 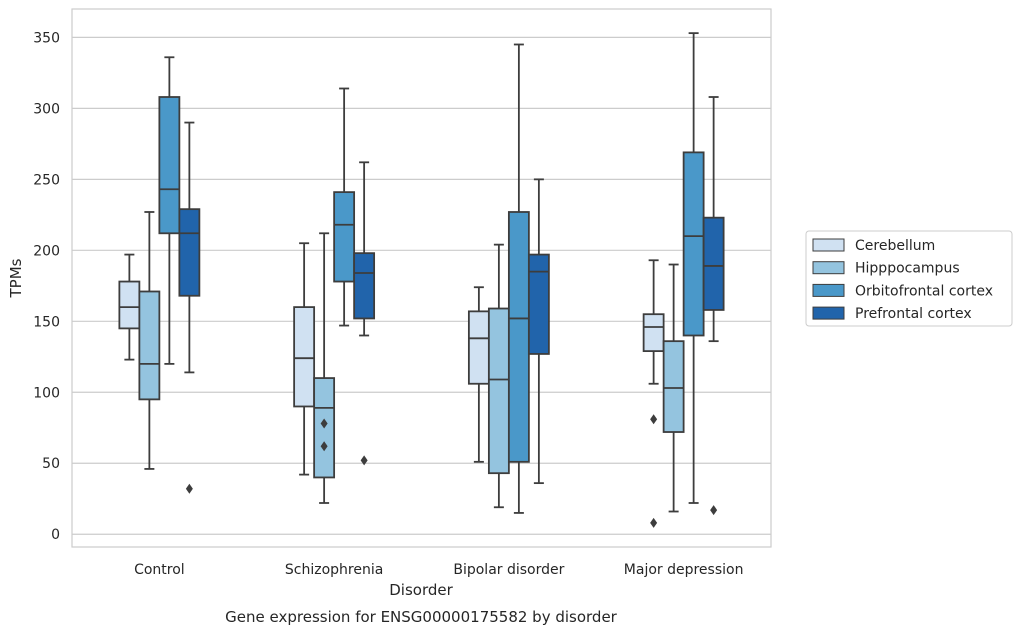 What do you see at coordinates (907, 269) in the screenshot?
I see `legend-label: Hipppocampus` at bounding box center [907, 269].